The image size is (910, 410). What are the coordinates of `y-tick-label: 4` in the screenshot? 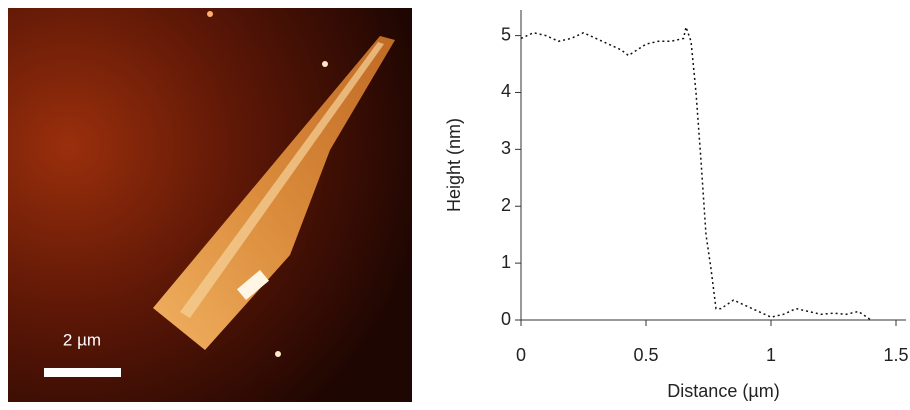 It's located at (506, 91).